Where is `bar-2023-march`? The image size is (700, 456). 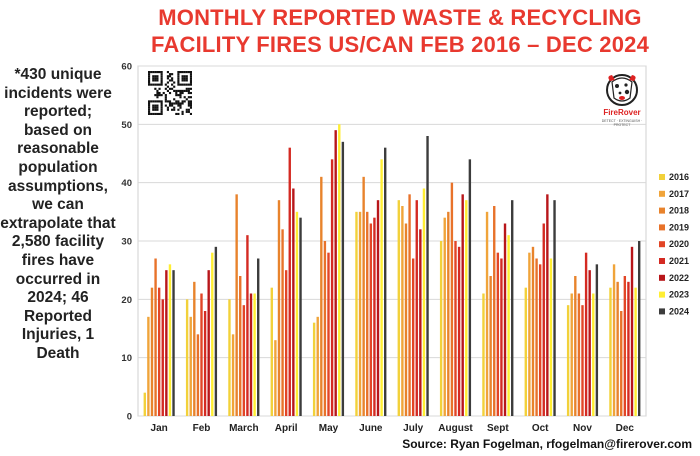 bar-2023-march is located at coordinates (254, 354).